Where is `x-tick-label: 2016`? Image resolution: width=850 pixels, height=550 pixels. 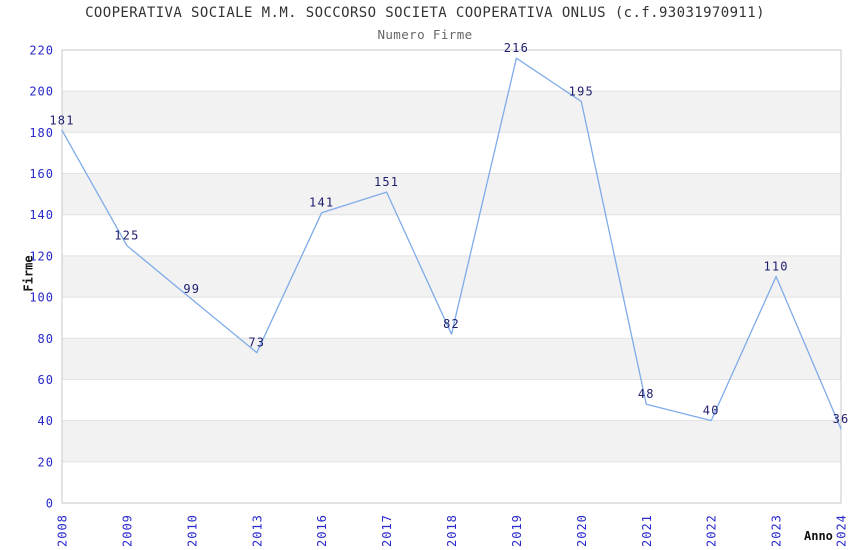
x-tick-label: 2016 is located at coordinates (322, 530).